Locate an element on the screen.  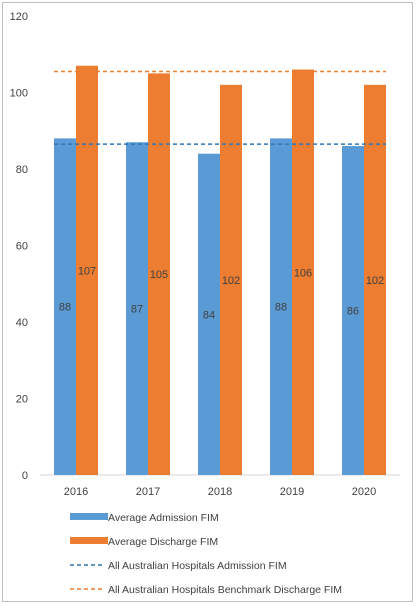
admission-data-label: 87 is located at coordinates (137, 310).